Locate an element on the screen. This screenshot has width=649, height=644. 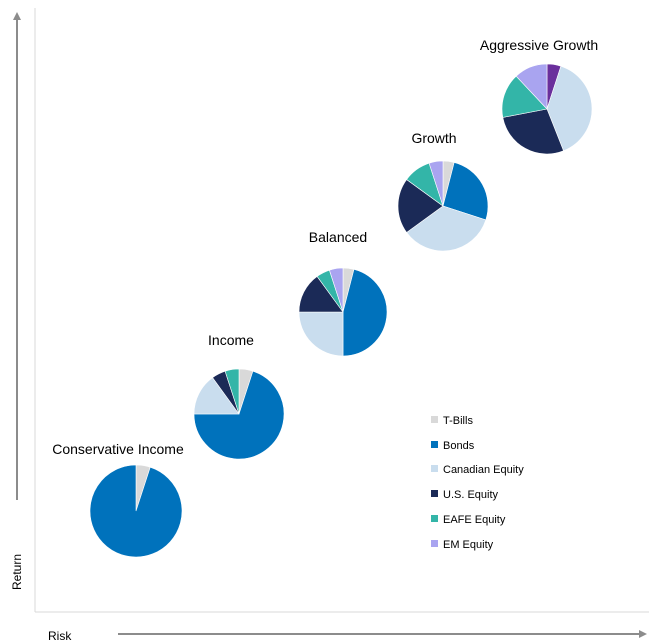
legend-item-em-equity: EM Equity is located at coordinates (462, 545).